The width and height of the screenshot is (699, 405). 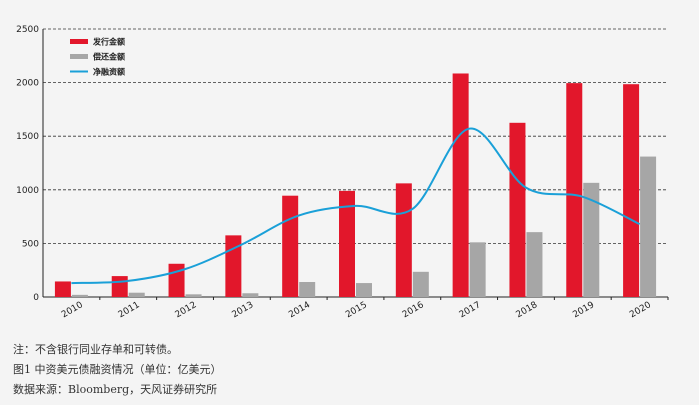 What do you see at coordinates (27, 84) in the screenshot?
I see `y-tick-label: 2000` at bounding box center [27, 84].